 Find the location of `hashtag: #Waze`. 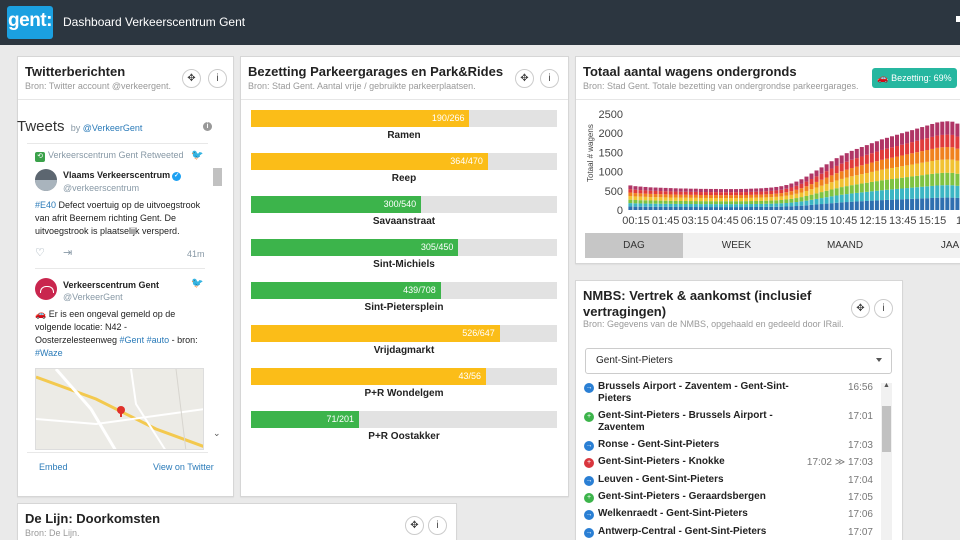

hashtag: #Waze is located at coordinates (49, 353).